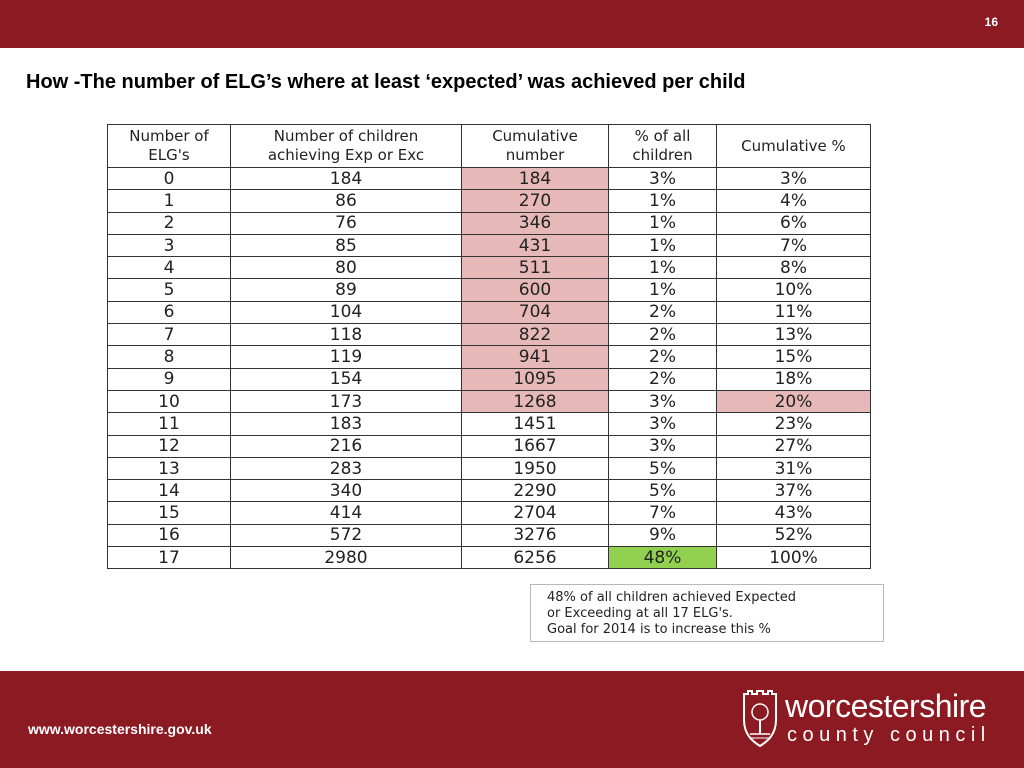  Describe the element at coordinates (535, 535) in the screenshot. I see `table-cell: 3276` at that location.